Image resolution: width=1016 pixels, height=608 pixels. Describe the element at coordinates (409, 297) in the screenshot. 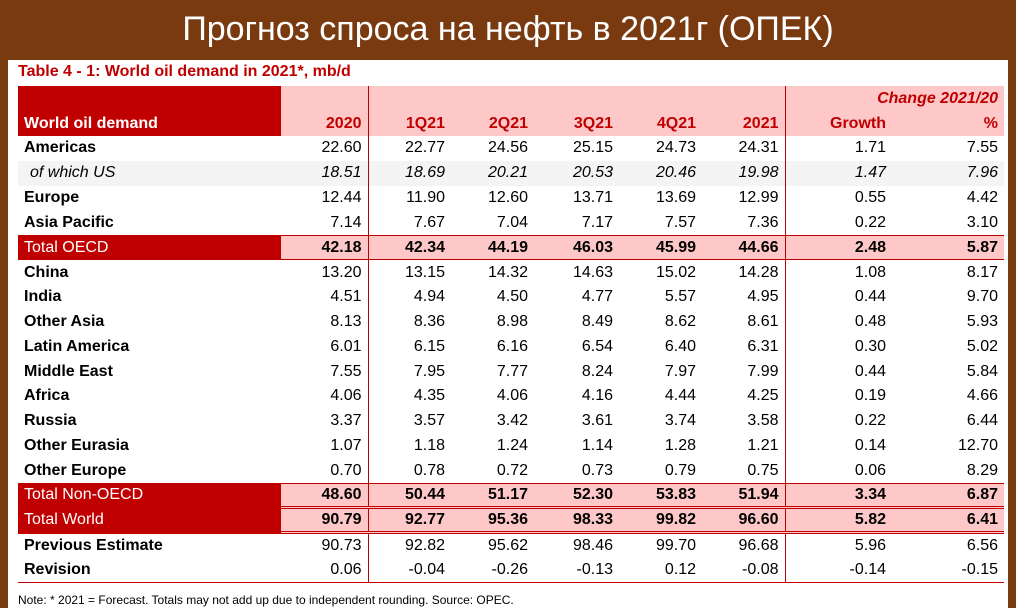

I see `value-cell: 4.94` at that location.